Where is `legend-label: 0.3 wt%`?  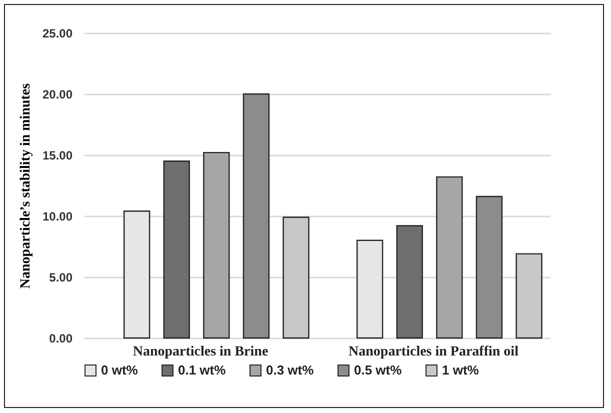 legend-label: 0.3 wt% is located at coordinates (290, 370).